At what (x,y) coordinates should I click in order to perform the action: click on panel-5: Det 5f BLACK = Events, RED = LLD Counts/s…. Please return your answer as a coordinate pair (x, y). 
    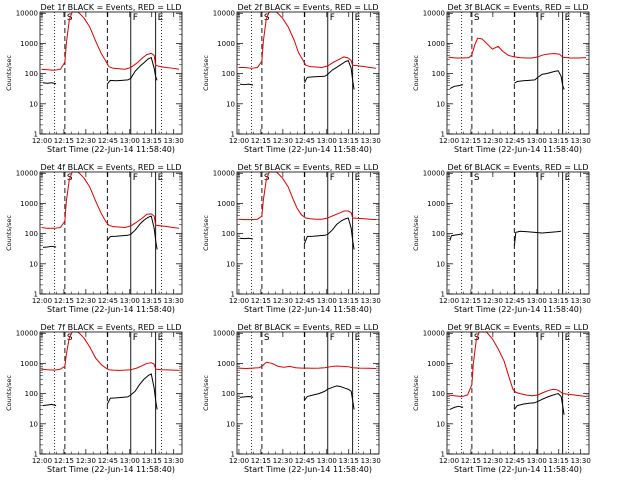
    Looking at the image, I should click on (291, 238).